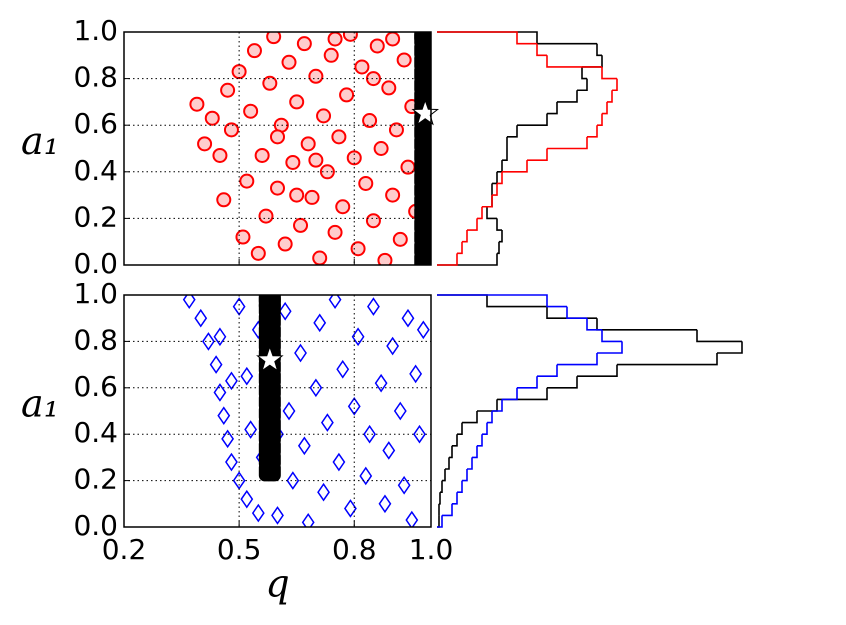 This screenshot has width=846, height=625. Describe the element at coordinates (95, 77) in the screenshot. I see `y-tick-label: 0.8` at that location.